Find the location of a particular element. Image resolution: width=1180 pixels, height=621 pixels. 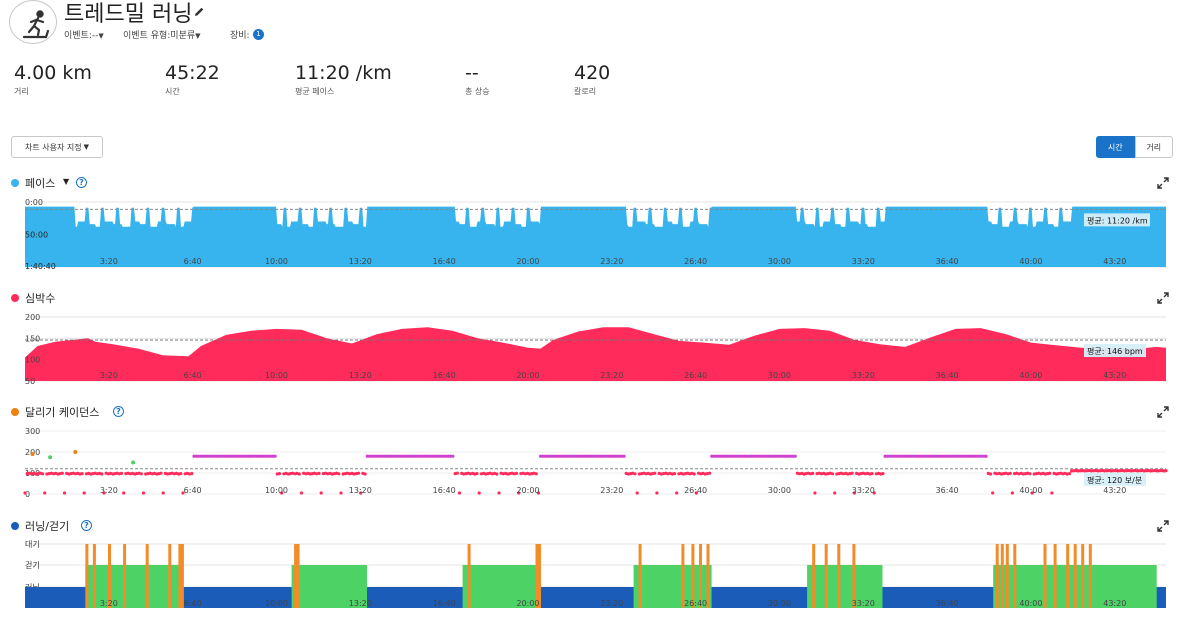

y-tick-label: 150 is located at coordinates (32, 338).